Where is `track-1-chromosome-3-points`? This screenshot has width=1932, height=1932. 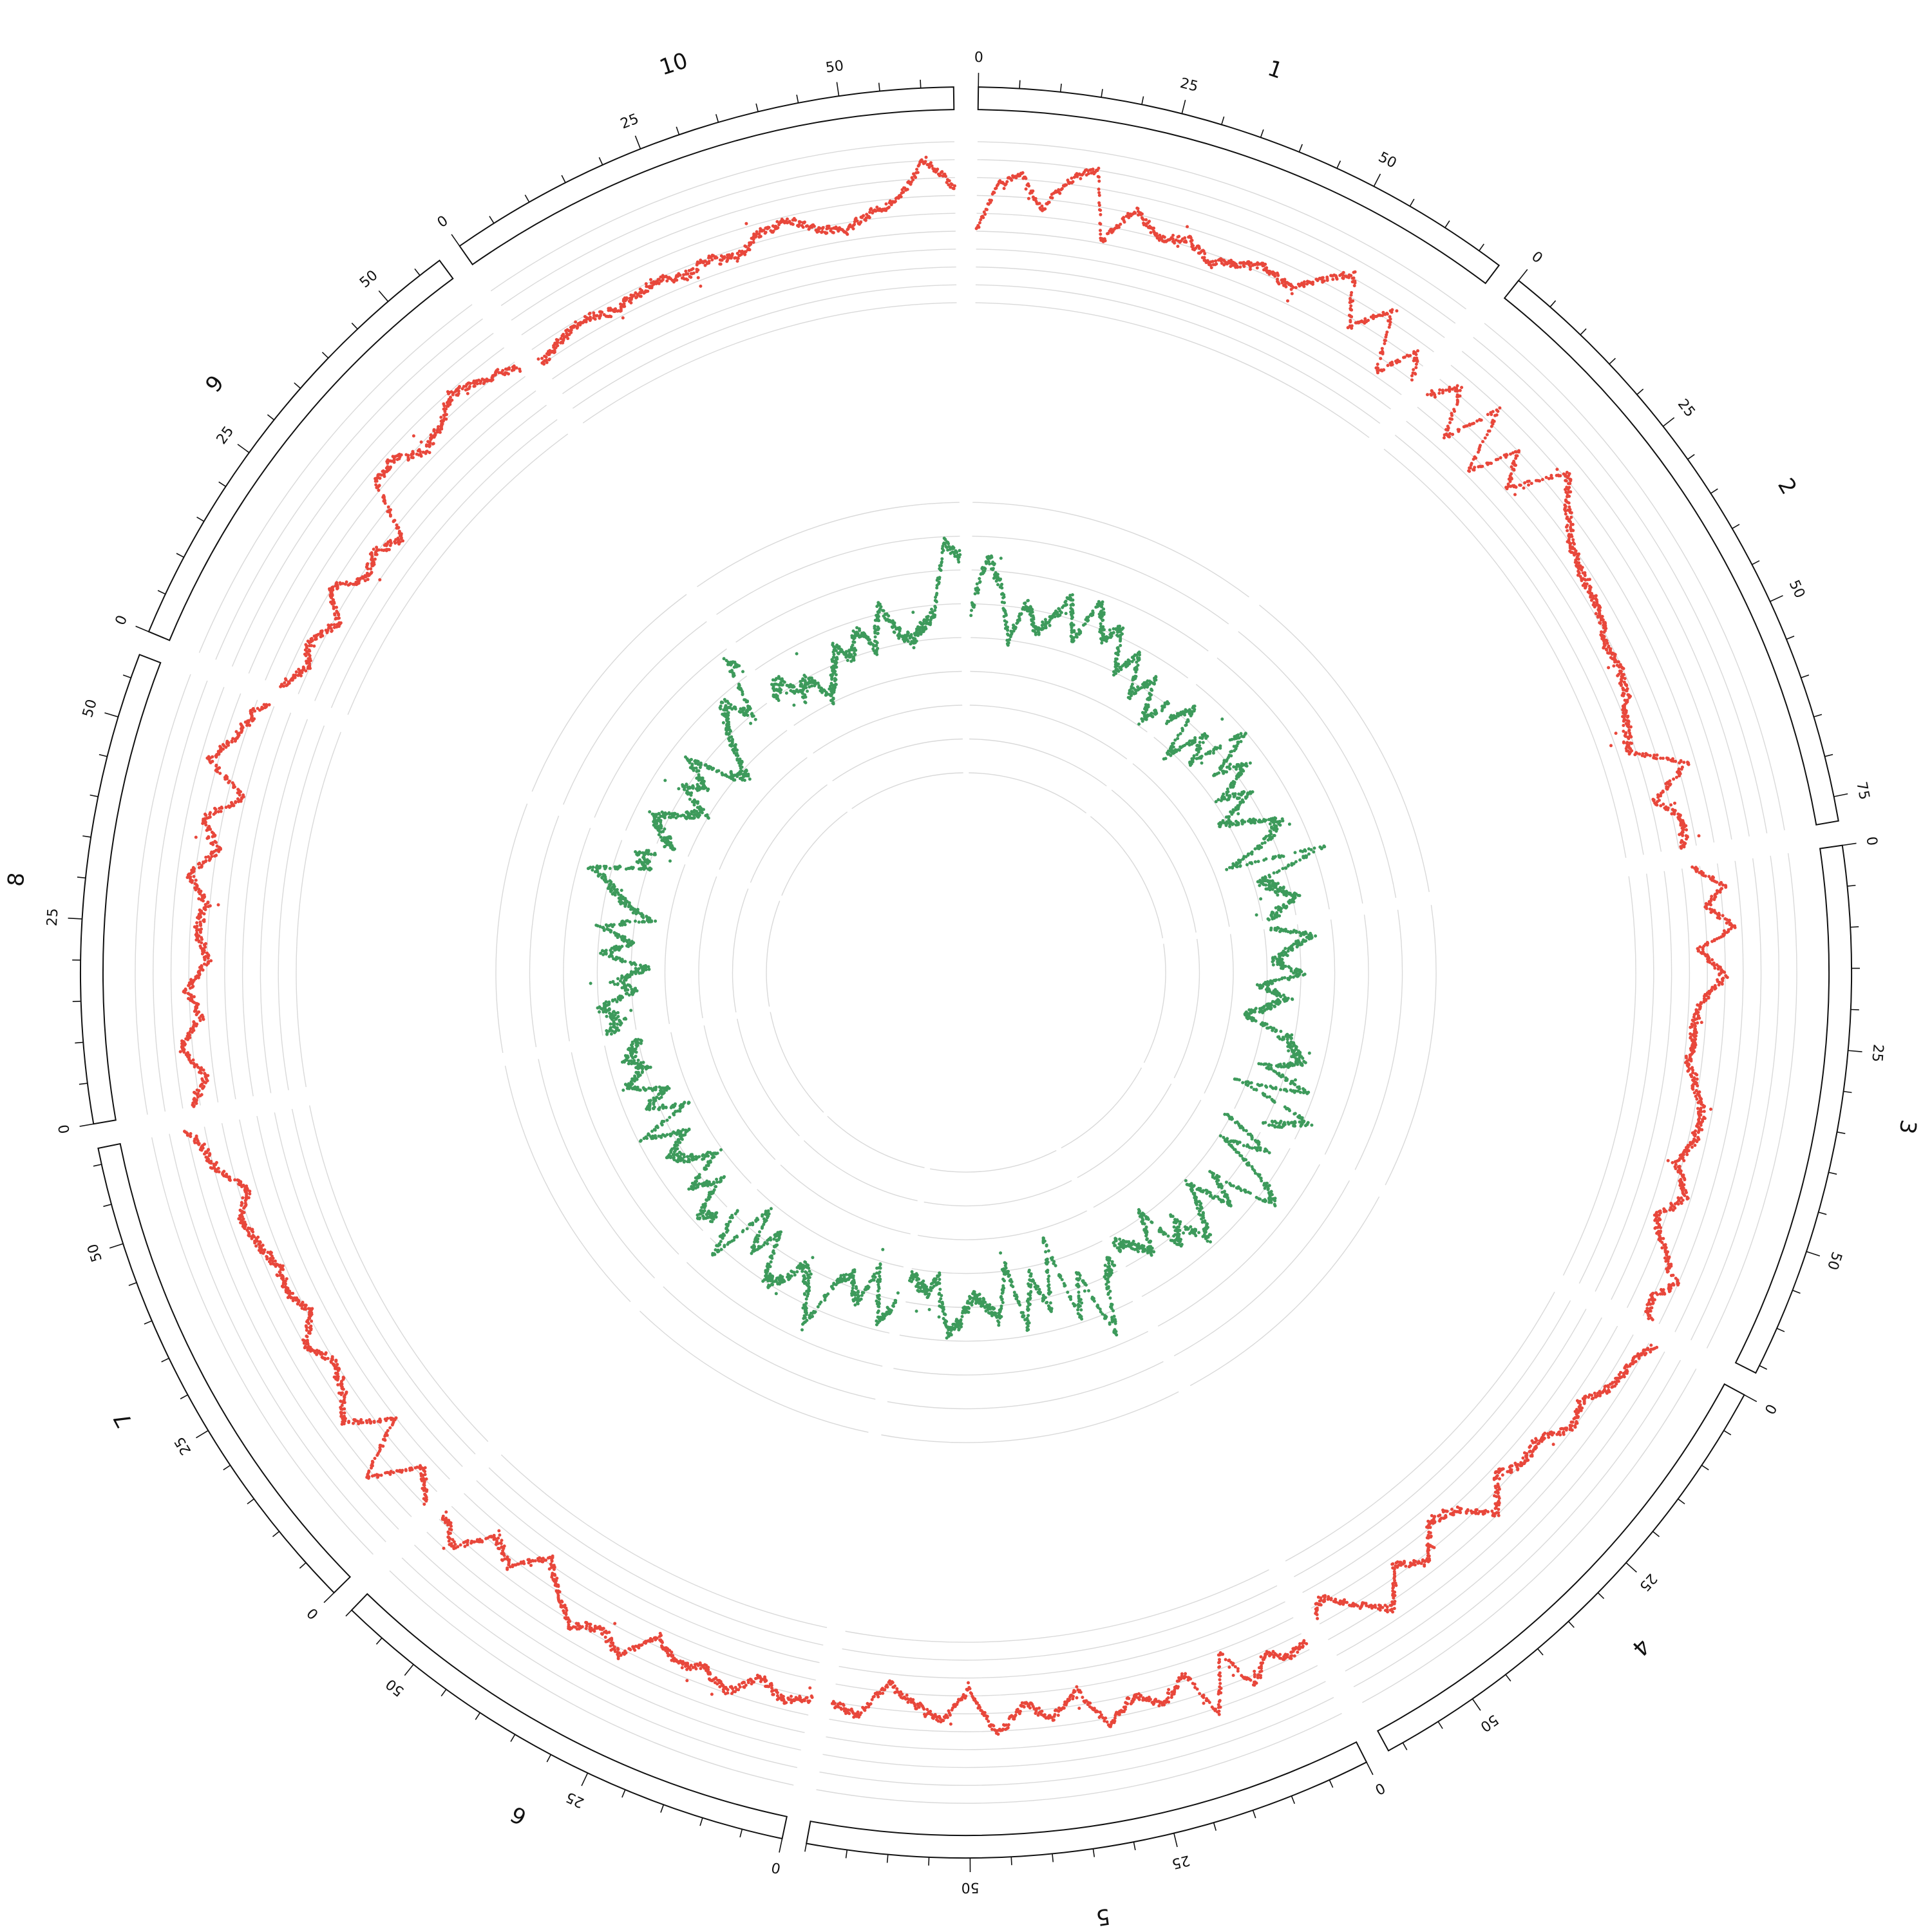
track-1-chromosome-3-points is located at coordinates (1691, 1093).